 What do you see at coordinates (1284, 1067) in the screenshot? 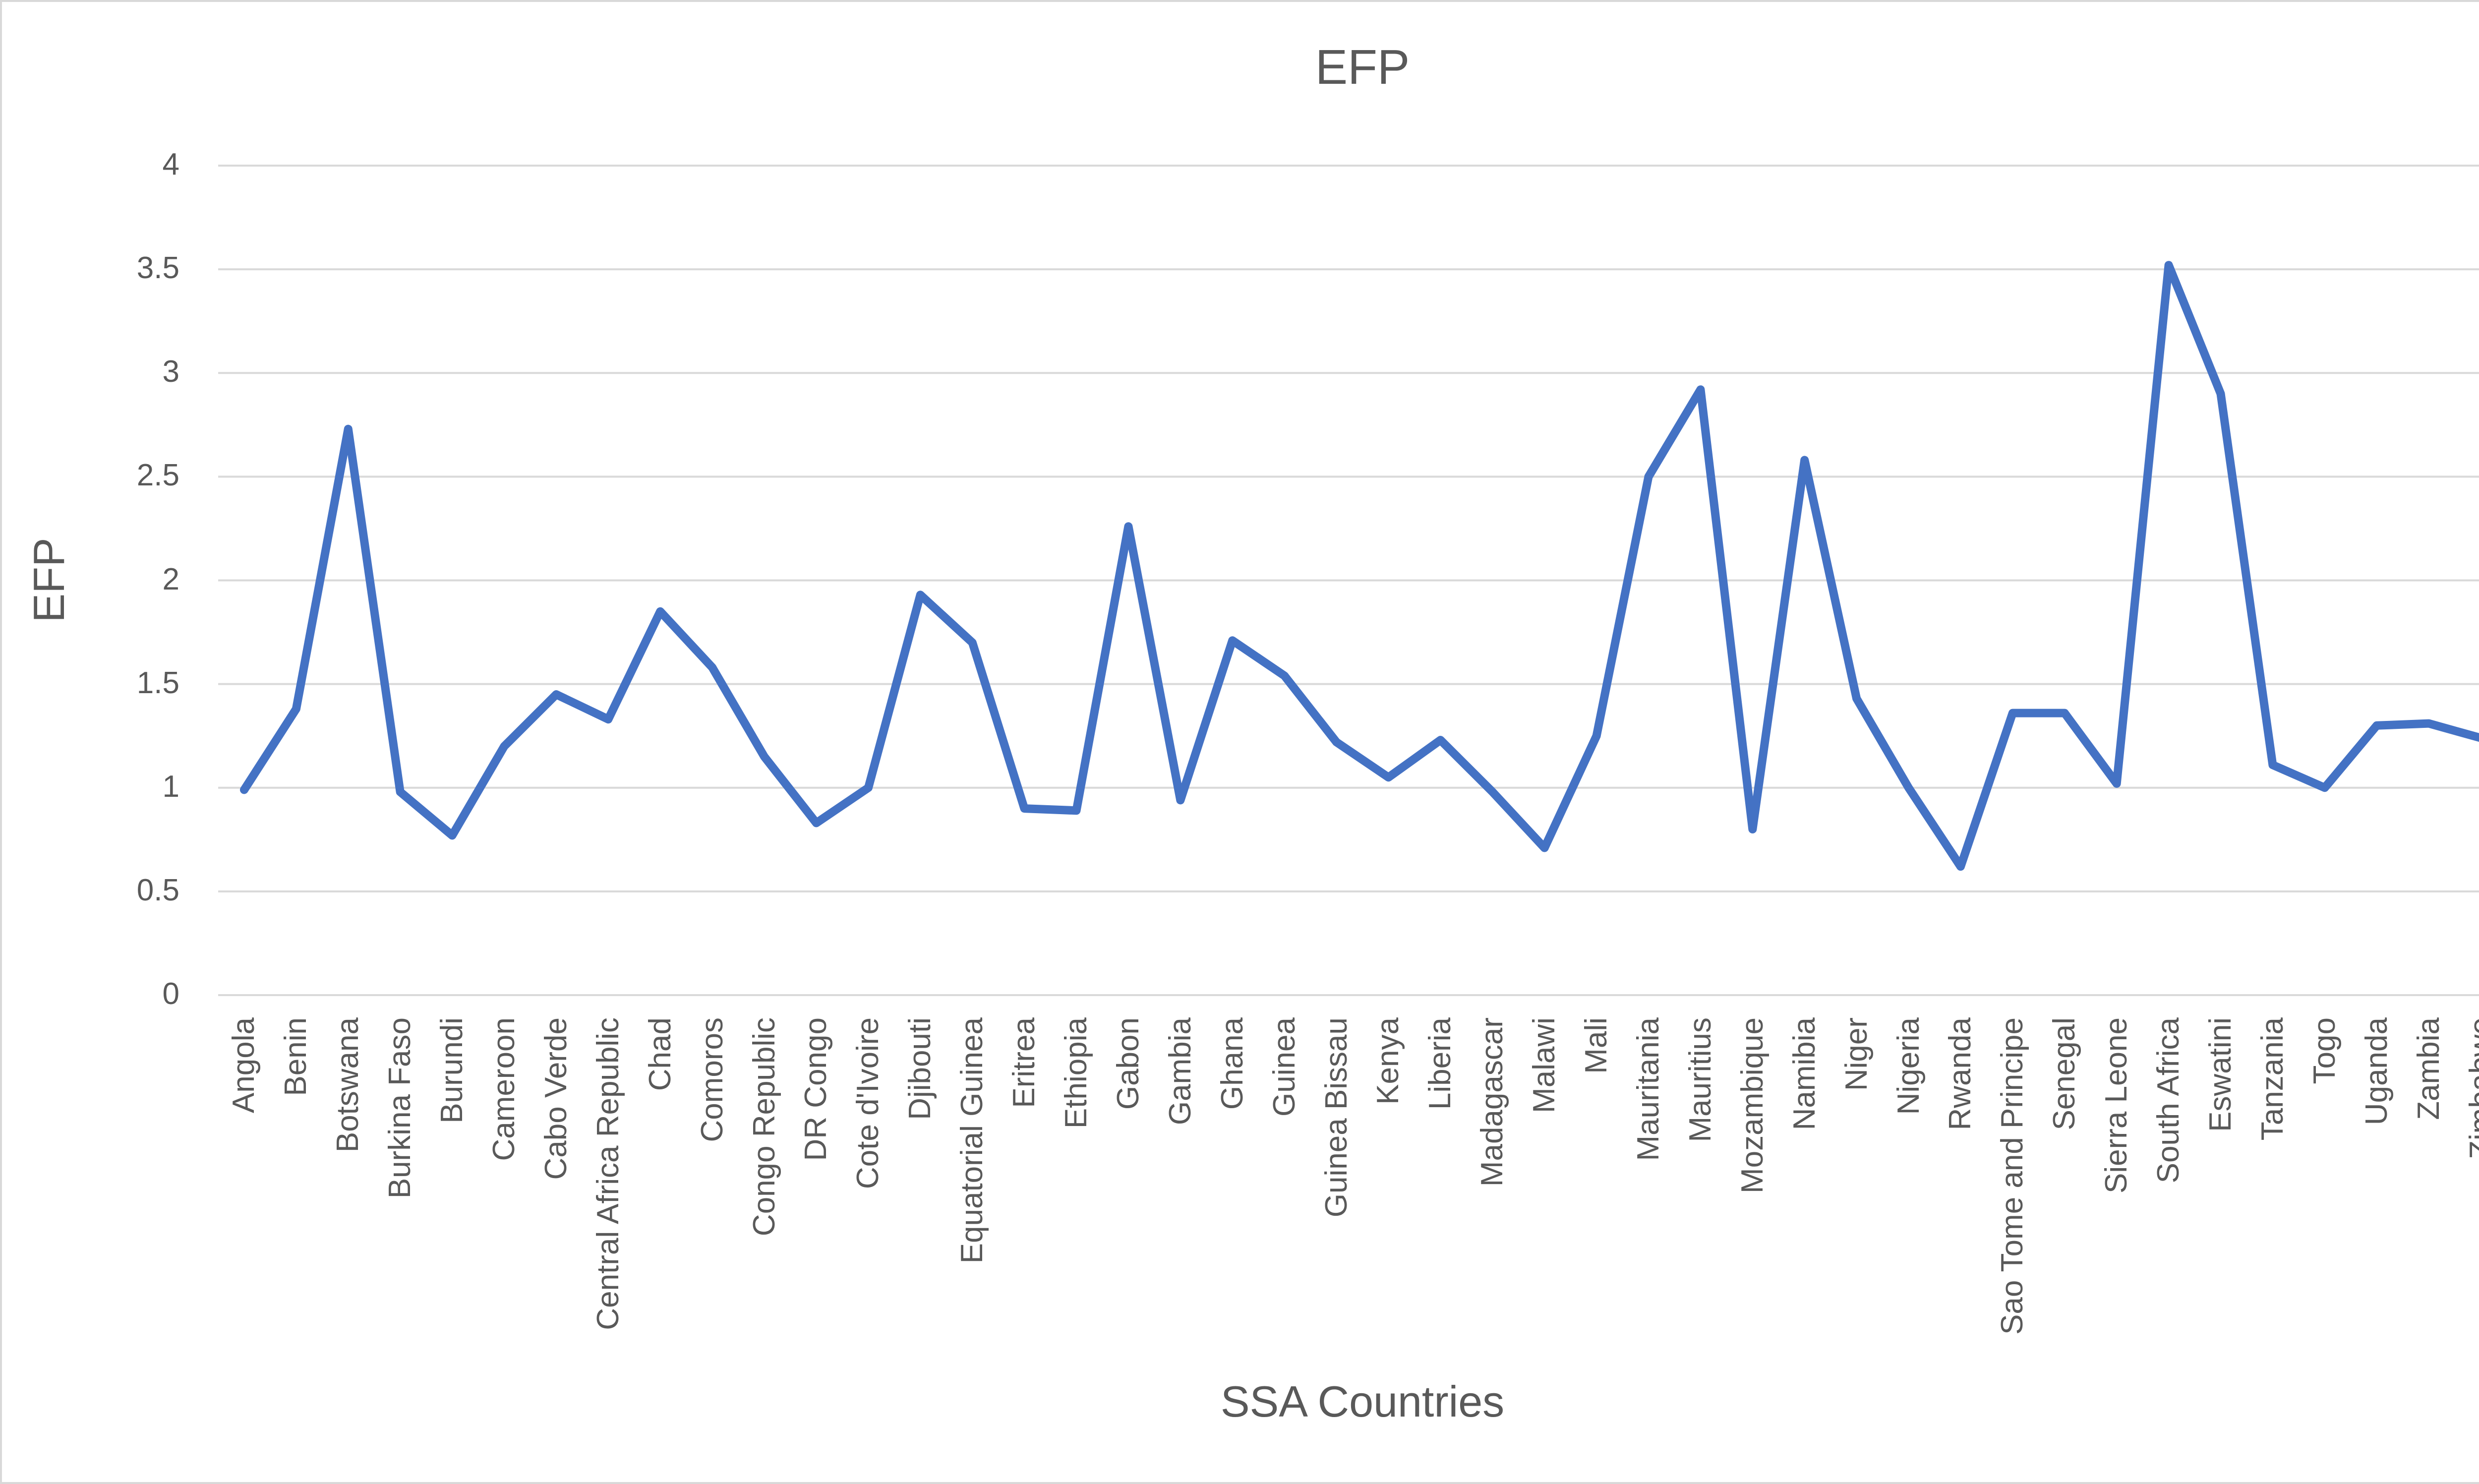
I see `category-label: Guinea` at bounding box center [1284, 1067].